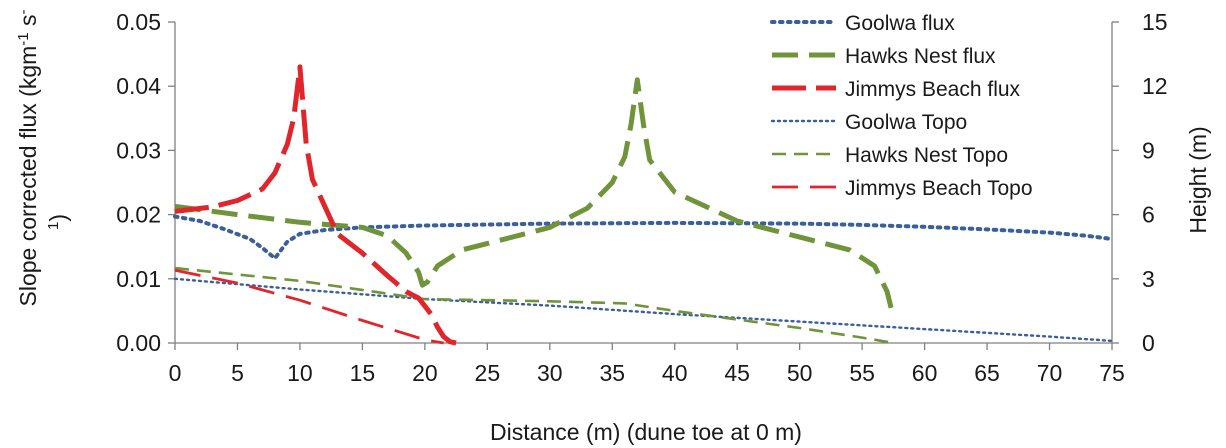  Describe the element at coordinates (925, 373) in the screenshot. I see `x-tick-label: 60` at that location.